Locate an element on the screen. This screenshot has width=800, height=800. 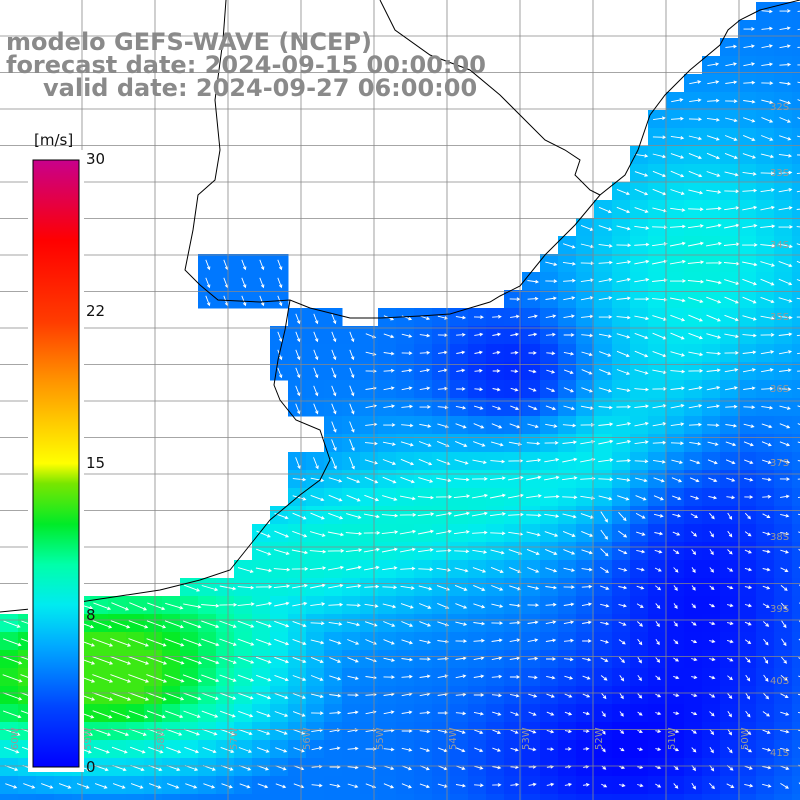
longitude-label: 59W is located at coordinates (88, 738).